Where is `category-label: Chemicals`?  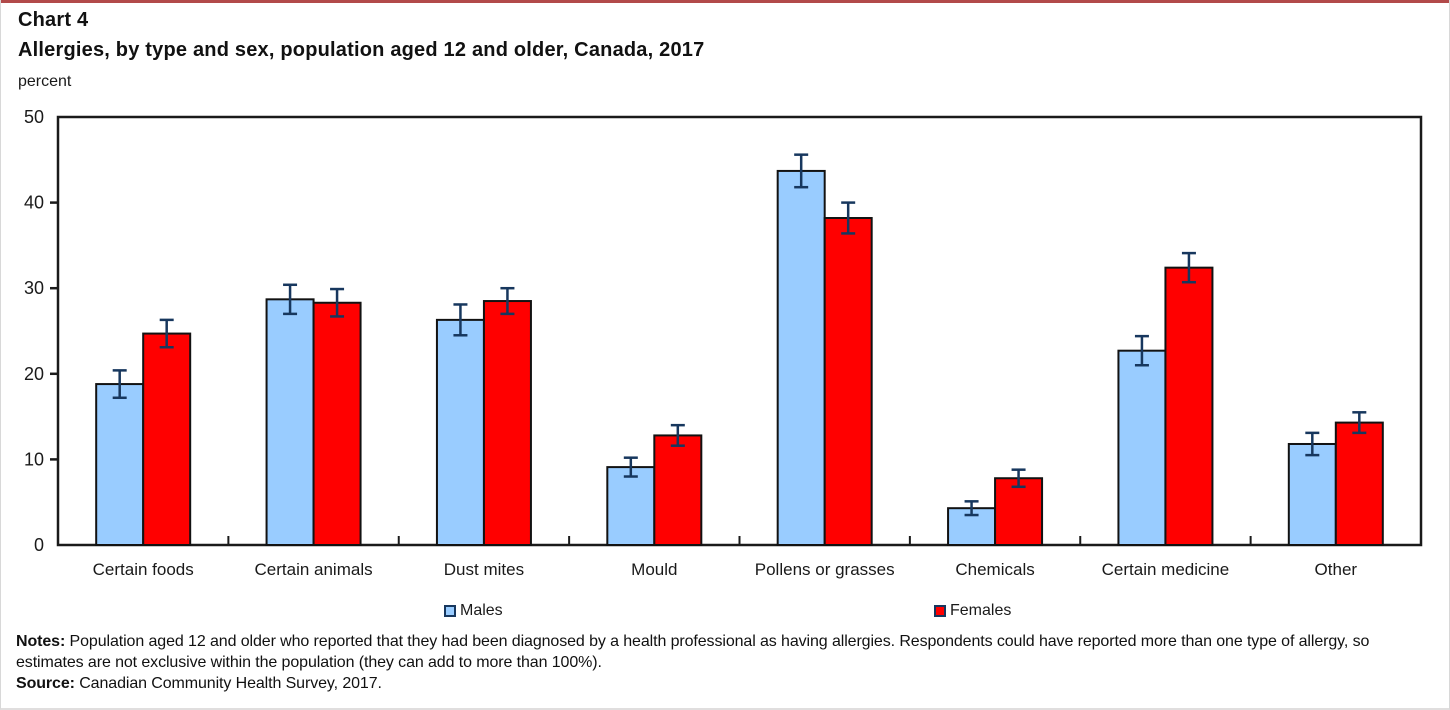 category-label: Chemicals is located at coordinates (994, 569).